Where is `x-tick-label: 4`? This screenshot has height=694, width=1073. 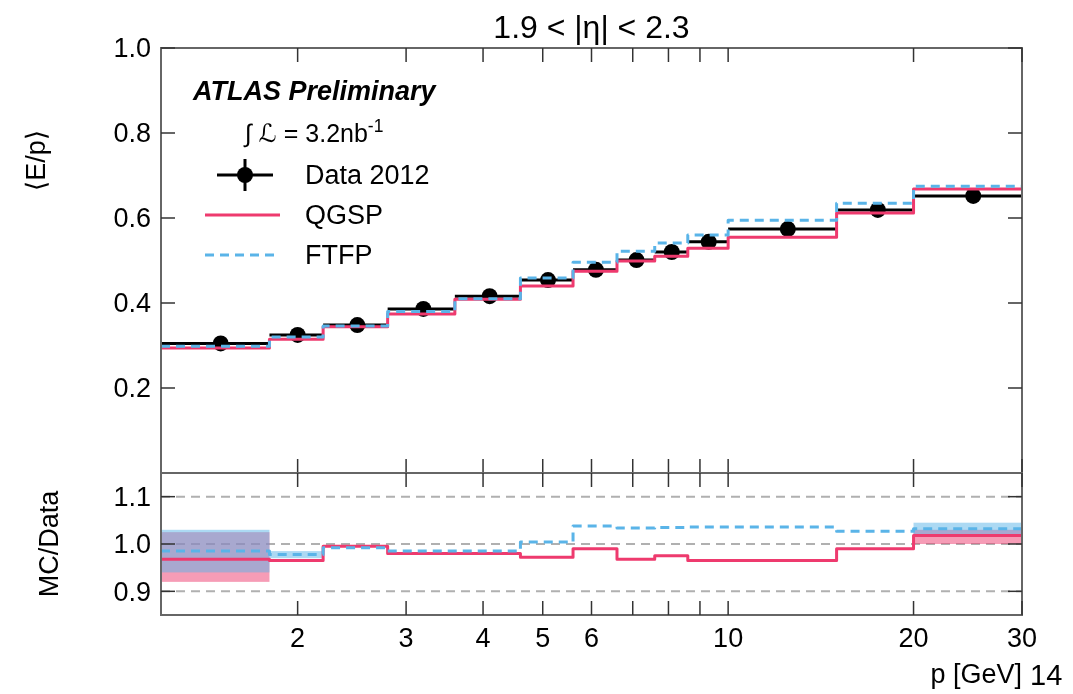
x-tick-label: 4 is located at coordinates (483, 638).